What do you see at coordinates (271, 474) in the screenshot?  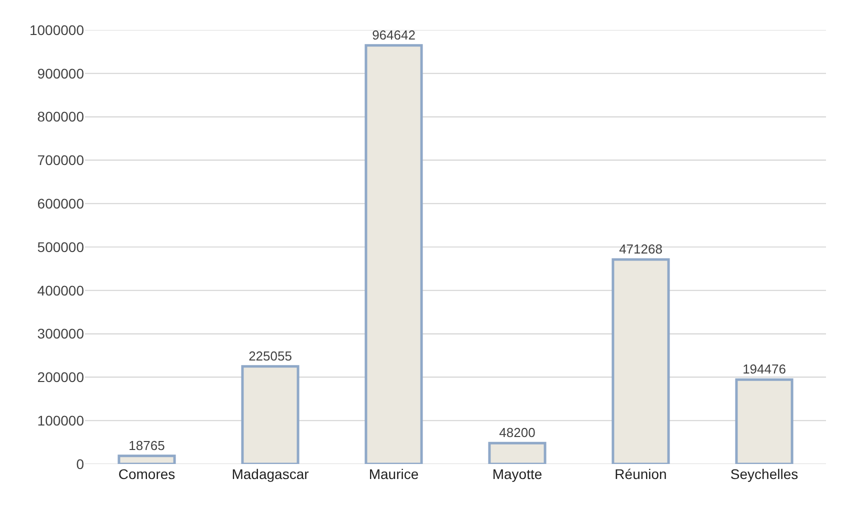 I see `x-tick-label: Madagascar` at bounding box center [271, 474].